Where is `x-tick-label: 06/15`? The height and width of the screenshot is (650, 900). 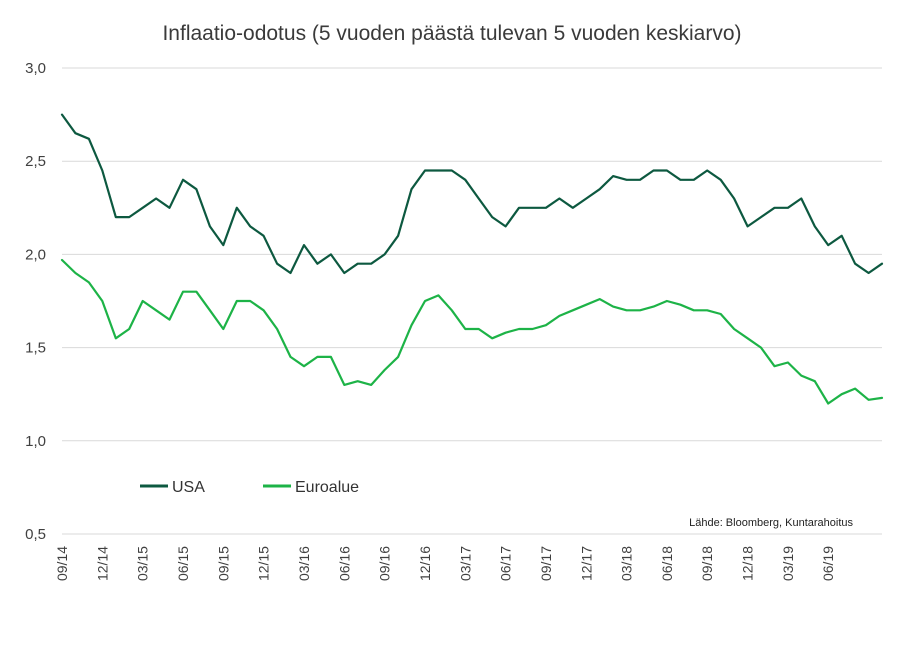 x-tick-label: 06/15 is located at coordinates (183, 563).